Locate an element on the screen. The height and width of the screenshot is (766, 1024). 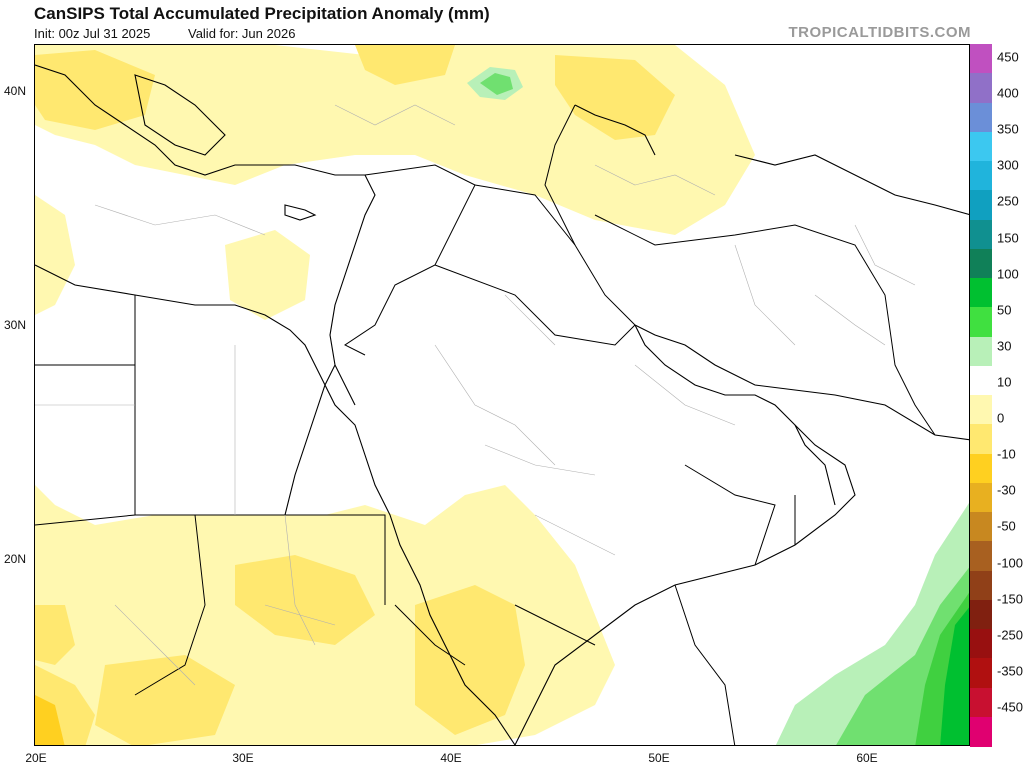
lon-tick-20e: 20E is located at coordinates (36, 758).